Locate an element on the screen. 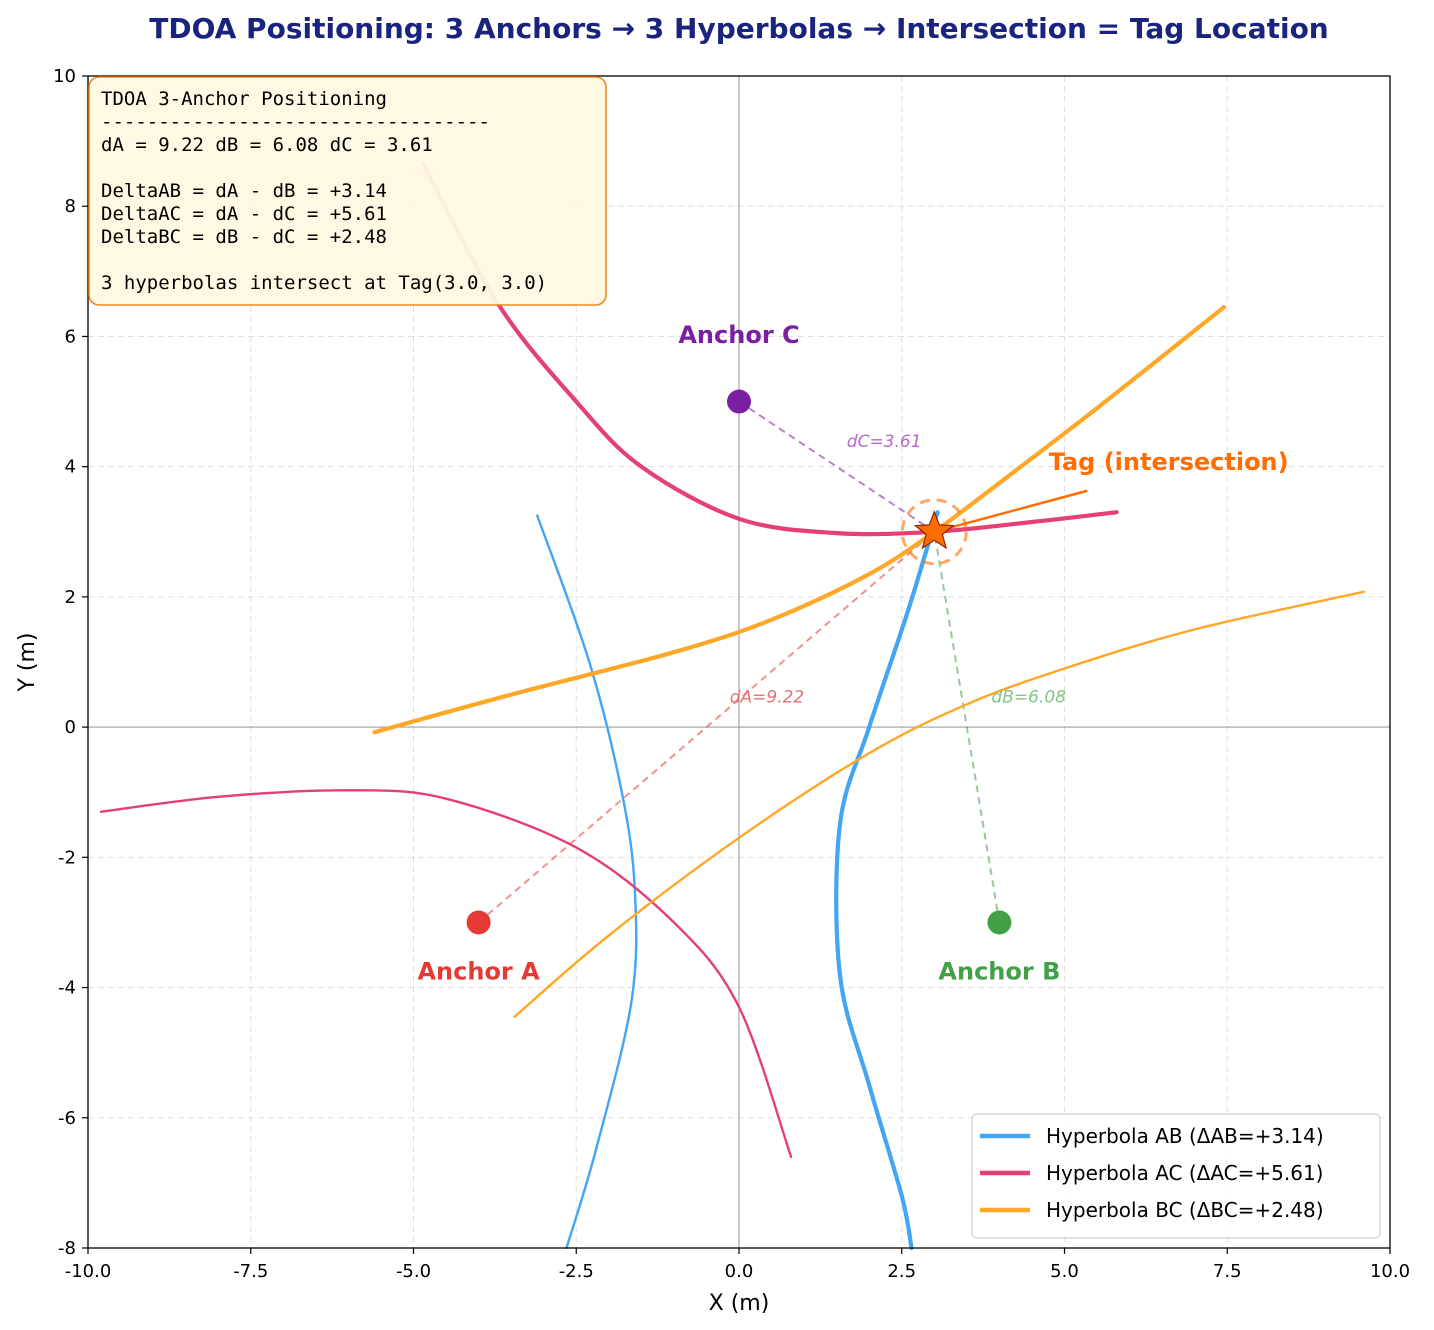  info-box-line-4: DeltaAB = dA - dB = +3.14 is located at coordinates (244, 191).